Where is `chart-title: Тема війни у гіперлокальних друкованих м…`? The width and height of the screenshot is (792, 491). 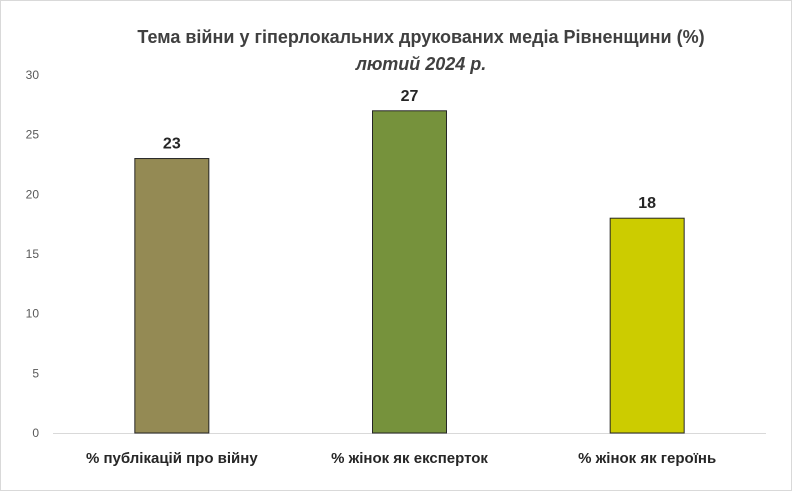
chart-title: Тема війни у гіперлокальних друкованих м… is located at coordinates (421, 37).